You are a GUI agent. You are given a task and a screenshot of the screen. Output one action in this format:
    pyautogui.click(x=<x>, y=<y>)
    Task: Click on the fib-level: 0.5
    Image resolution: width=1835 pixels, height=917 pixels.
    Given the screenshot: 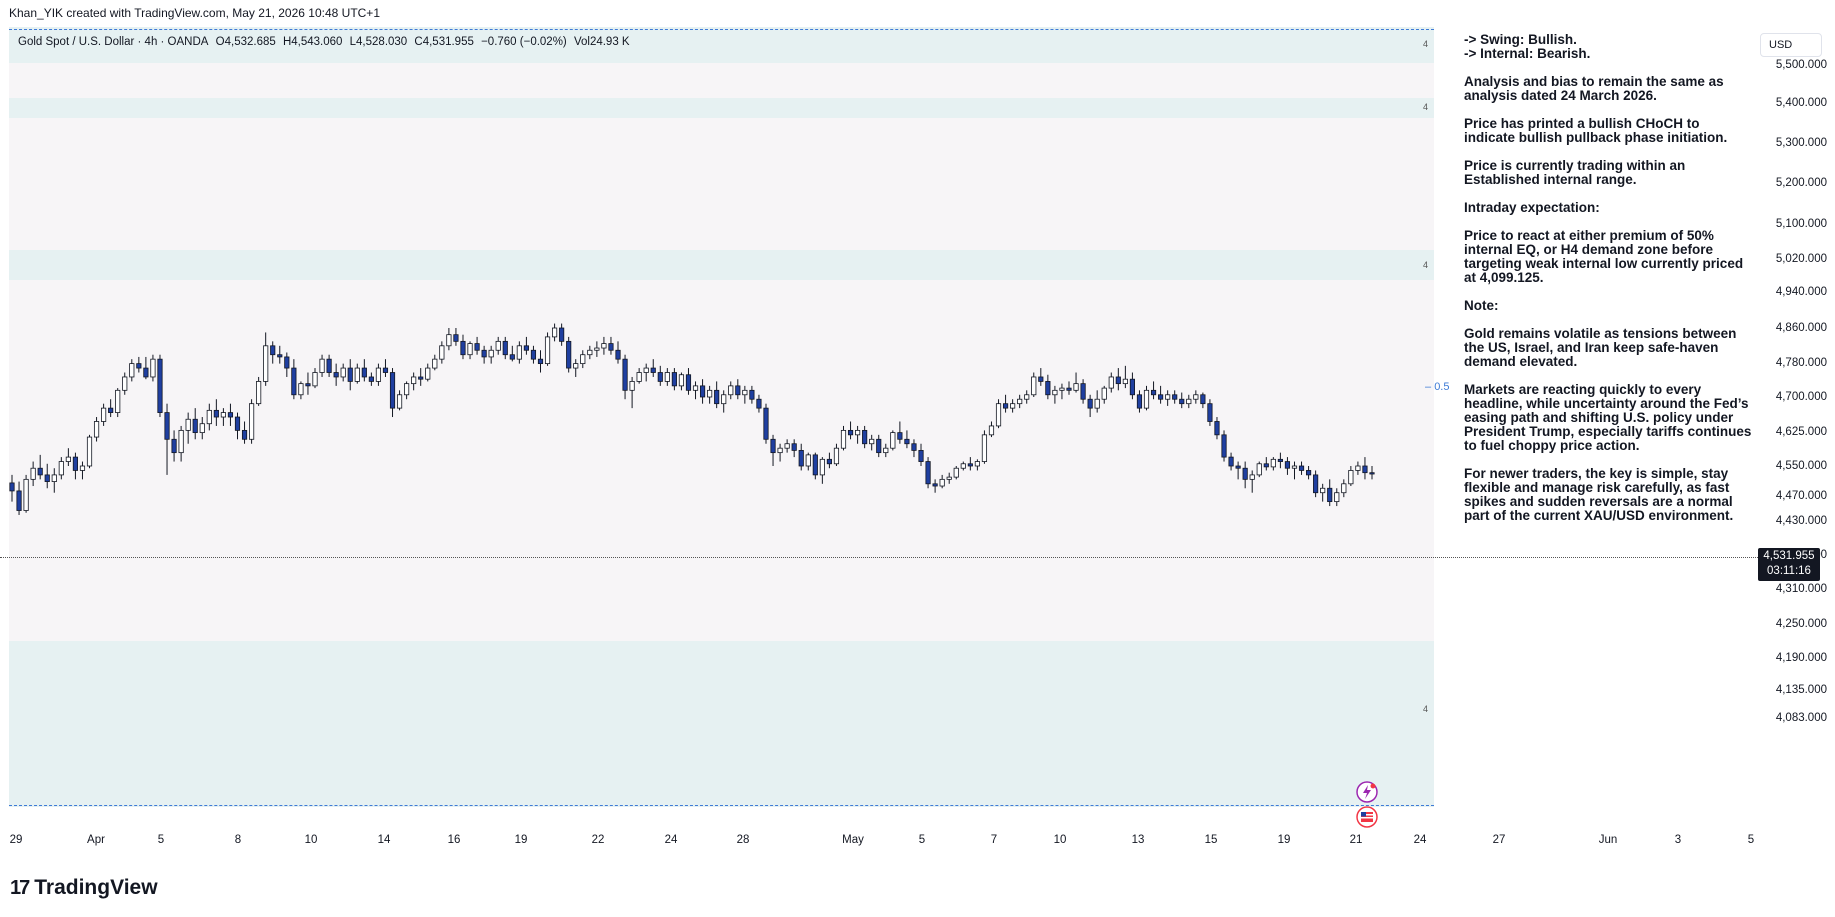 What is the action you would take?
    pyautogui.click(x=1442, y=387)
    